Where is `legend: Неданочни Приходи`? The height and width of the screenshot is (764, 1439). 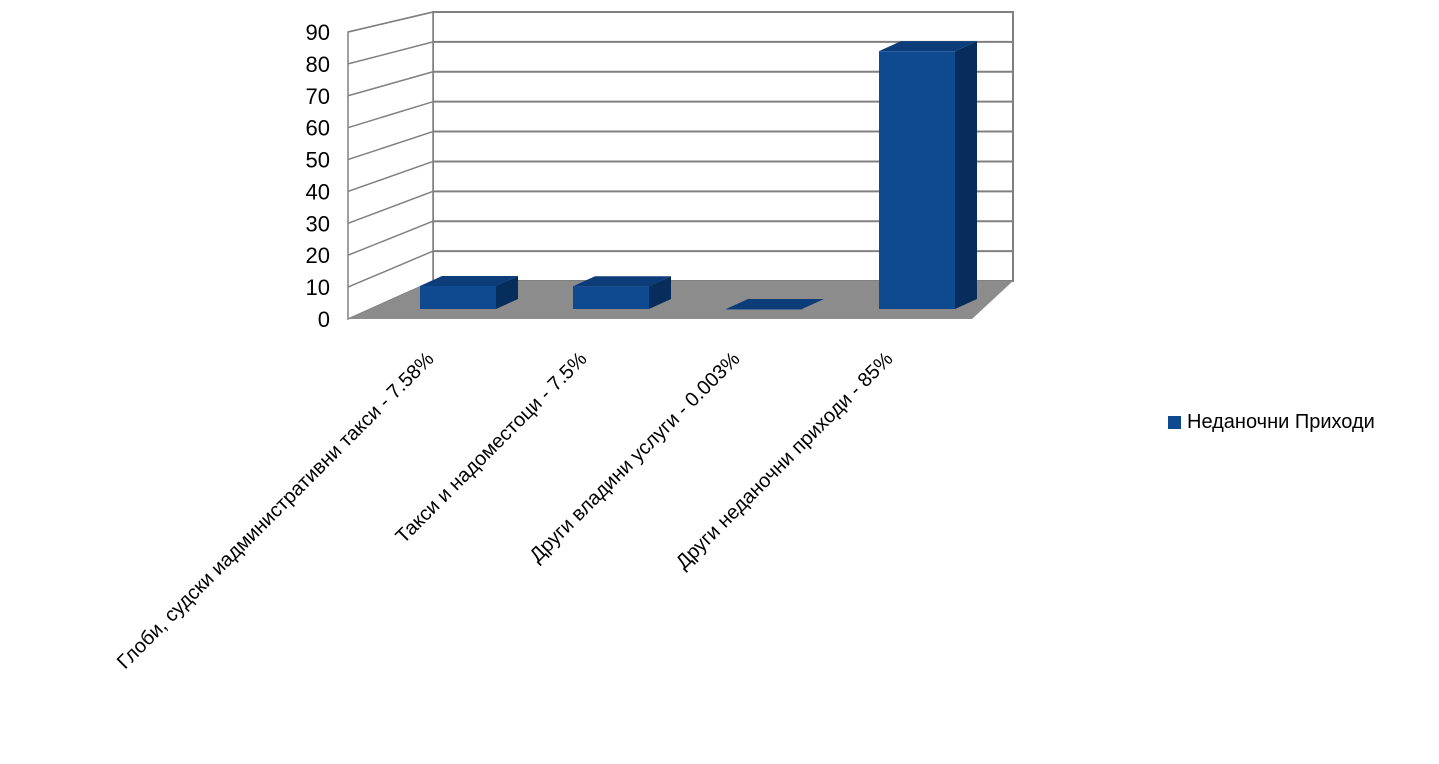
legend: Неданочни Приходи is located at coordinates (1271, 422).